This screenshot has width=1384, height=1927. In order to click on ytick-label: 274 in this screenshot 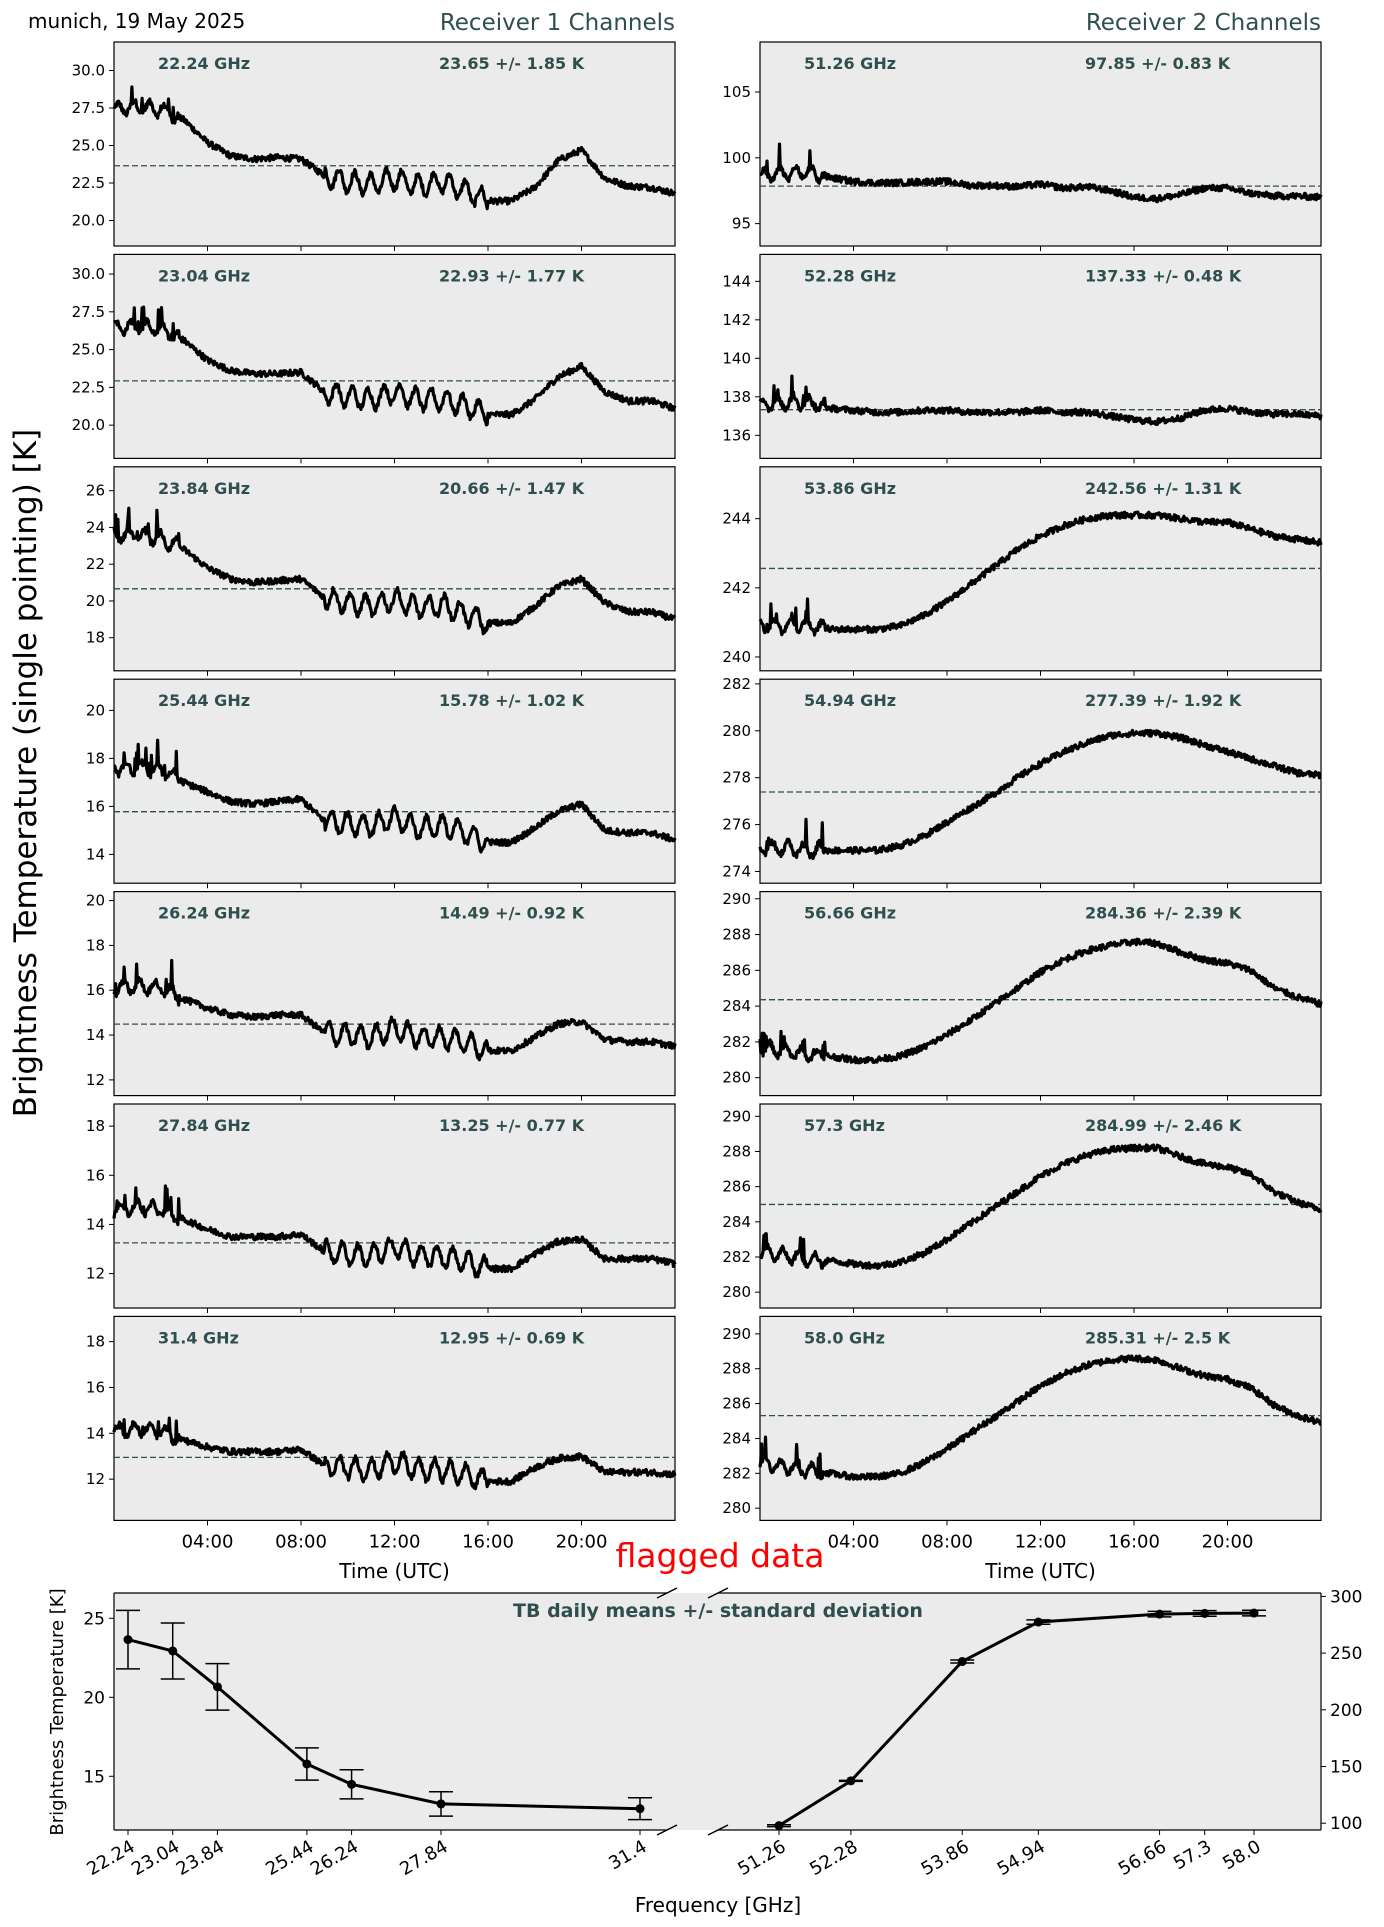, I will do `click(736, 871)`.